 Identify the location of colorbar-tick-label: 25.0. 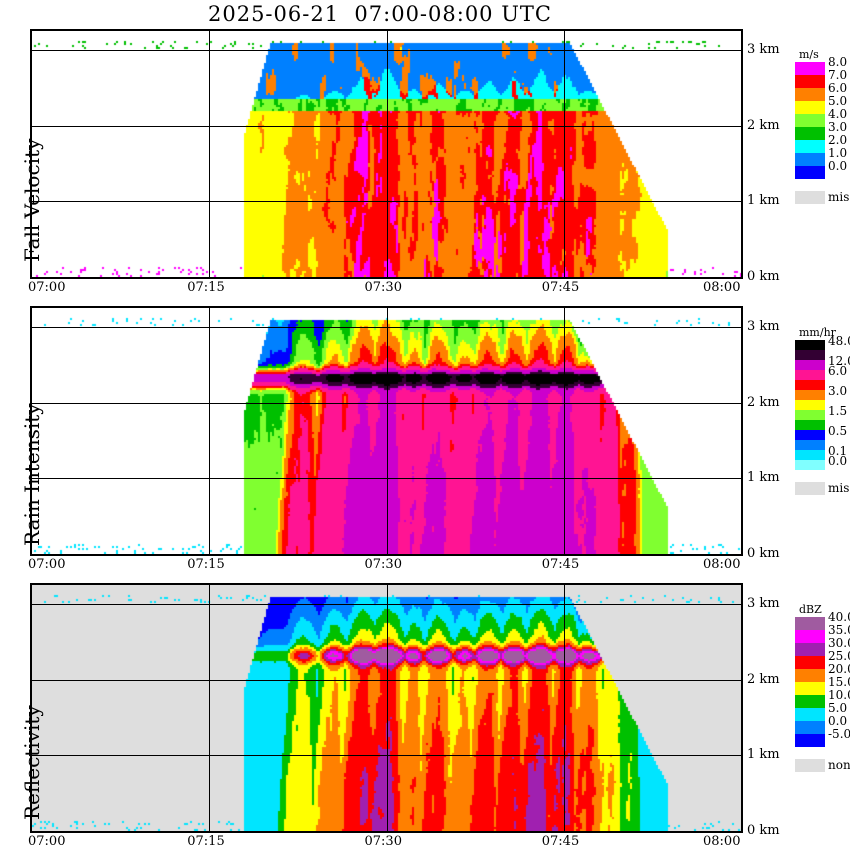
(839, 656).